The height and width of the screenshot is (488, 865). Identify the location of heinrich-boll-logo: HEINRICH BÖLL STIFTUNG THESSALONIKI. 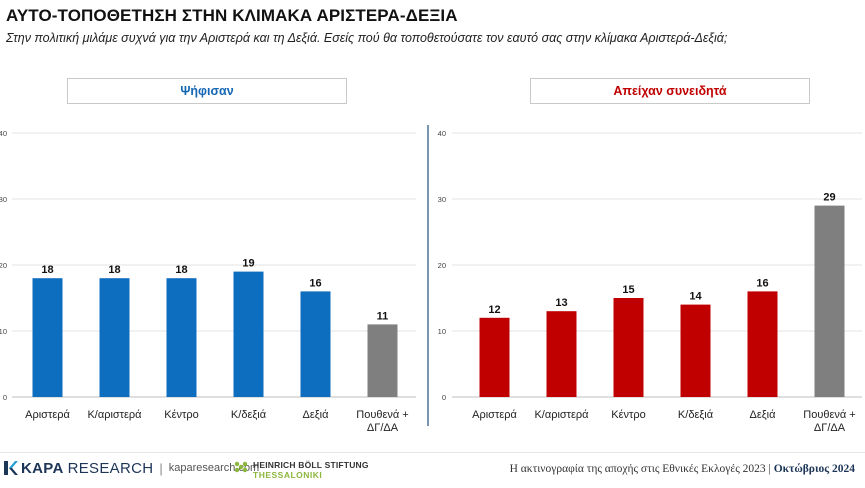
(301, 470).